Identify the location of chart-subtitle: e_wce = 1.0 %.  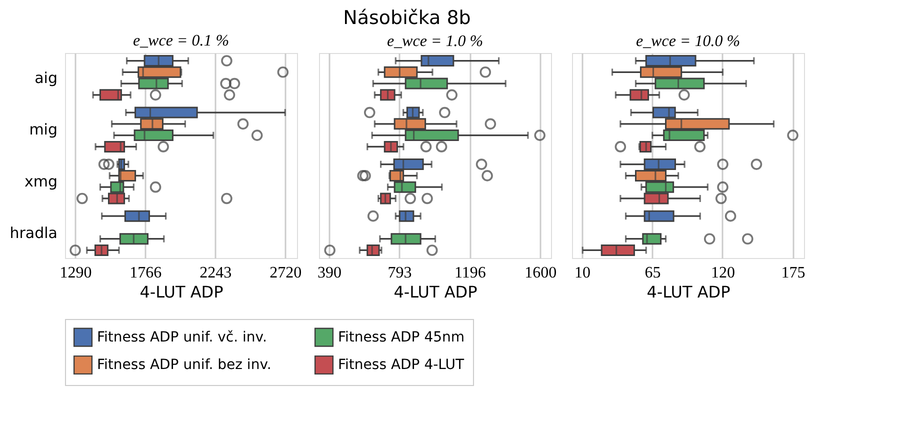
(435, 41).